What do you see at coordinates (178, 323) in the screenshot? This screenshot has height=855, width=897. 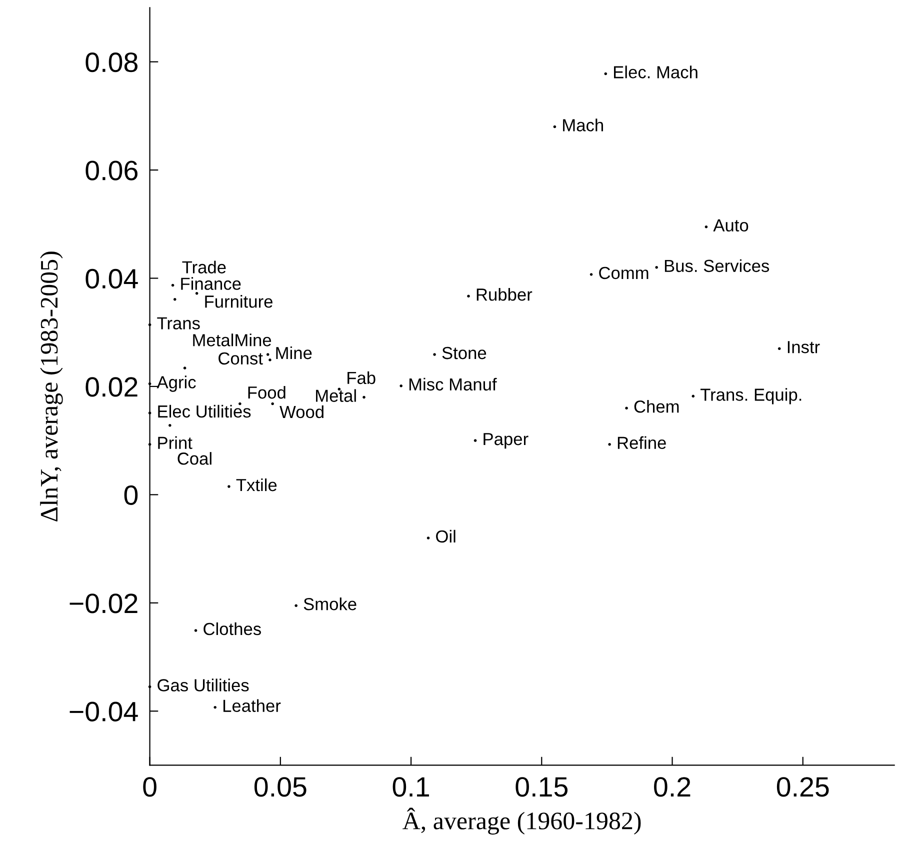 I see `data-label: Trans` at bounding box center [178, 323].